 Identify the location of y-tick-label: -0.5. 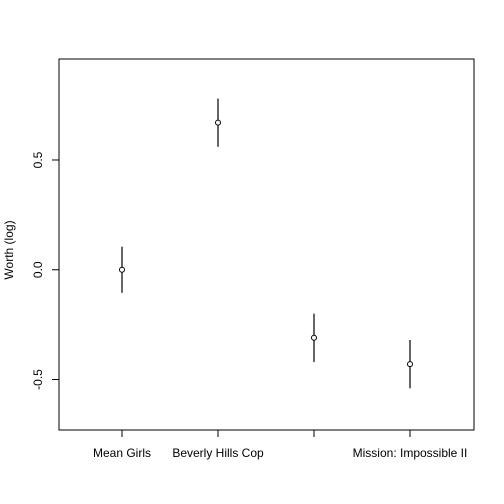
(38, 379).